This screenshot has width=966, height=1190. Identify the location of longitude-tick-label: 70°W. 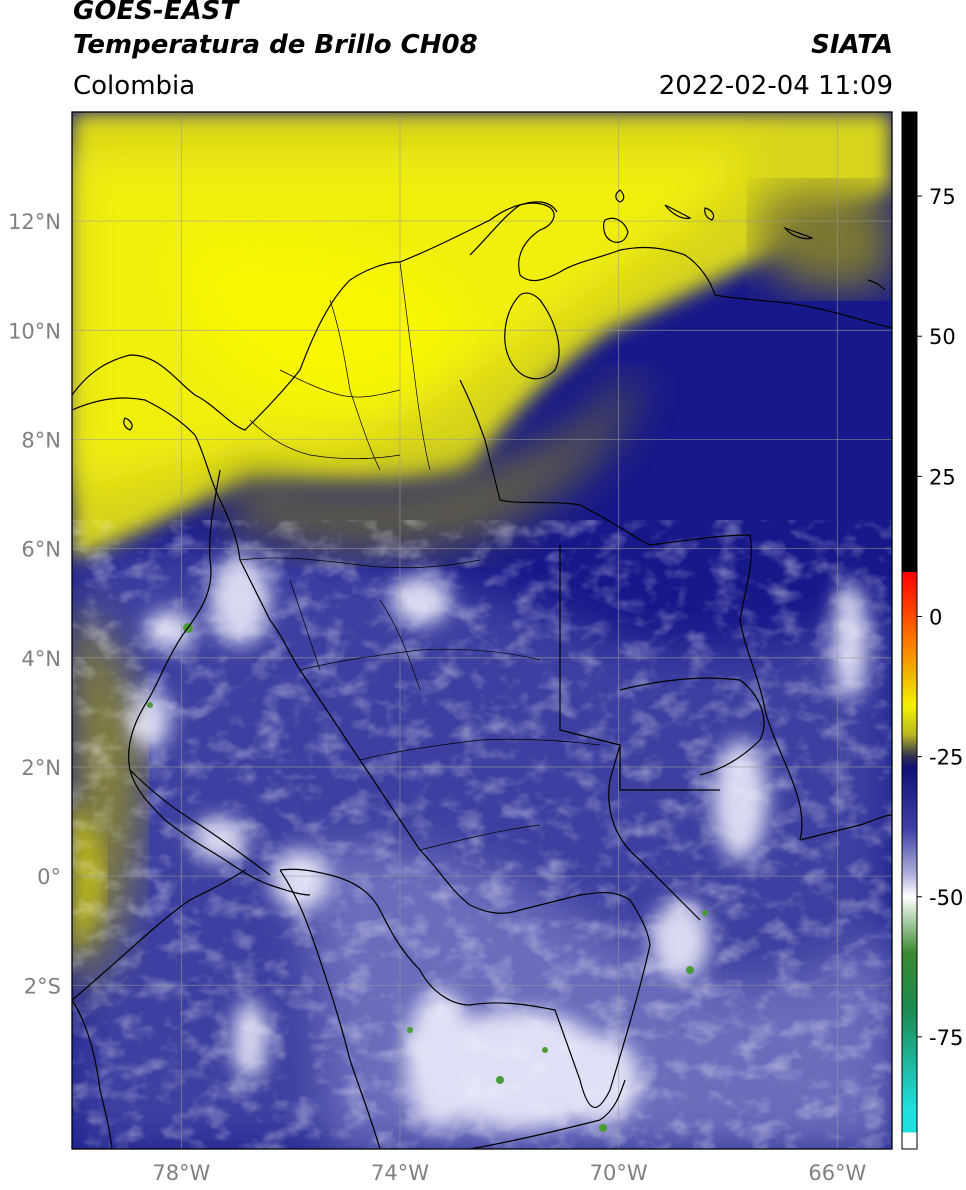
(619, 1173).